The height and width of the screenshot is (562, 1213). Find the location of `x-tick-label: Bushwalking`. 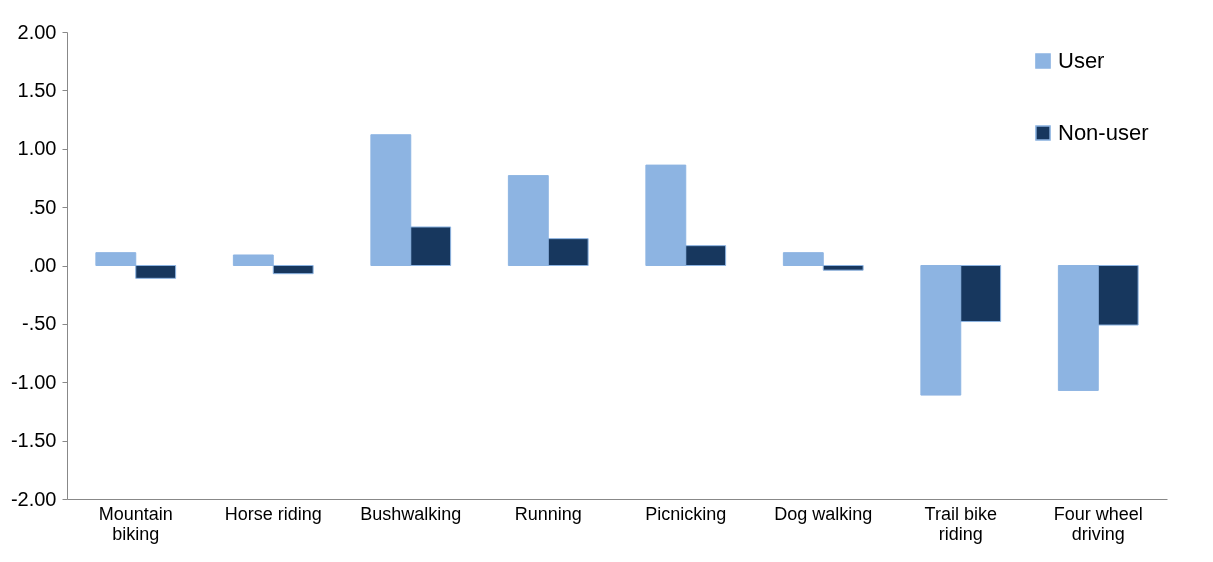

x-tick-label: Bushwalking is located at coordinates (411, 513).